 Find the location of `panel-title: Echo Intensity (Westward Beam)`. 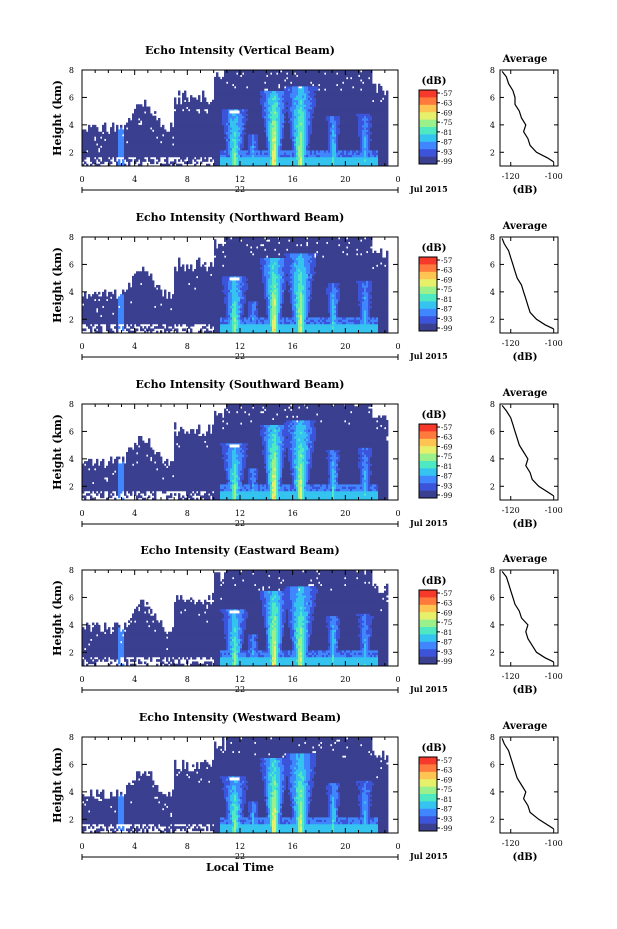

panel-title: Echo Intensity (Westward Beam) is located at coordinates (240, 717).